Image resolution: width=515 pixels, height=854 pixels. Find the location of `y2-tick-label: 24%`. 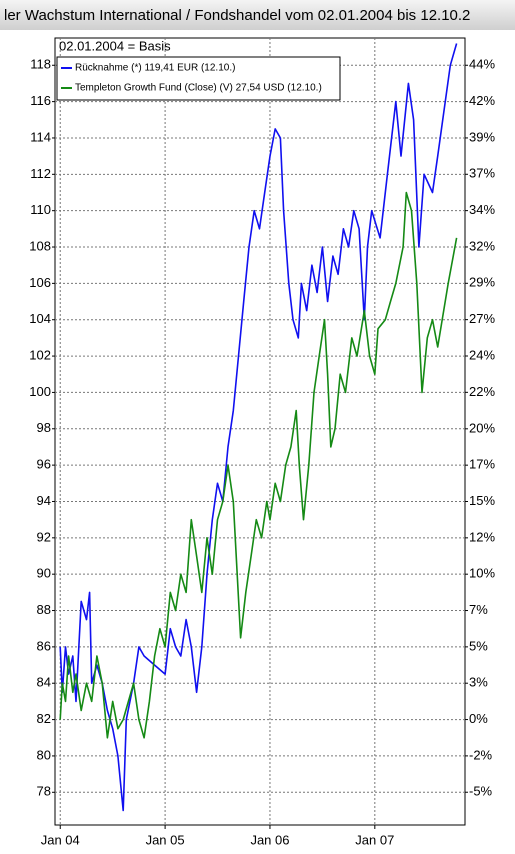

y2-tick-label: 24% is located at coordinates (482, 354).